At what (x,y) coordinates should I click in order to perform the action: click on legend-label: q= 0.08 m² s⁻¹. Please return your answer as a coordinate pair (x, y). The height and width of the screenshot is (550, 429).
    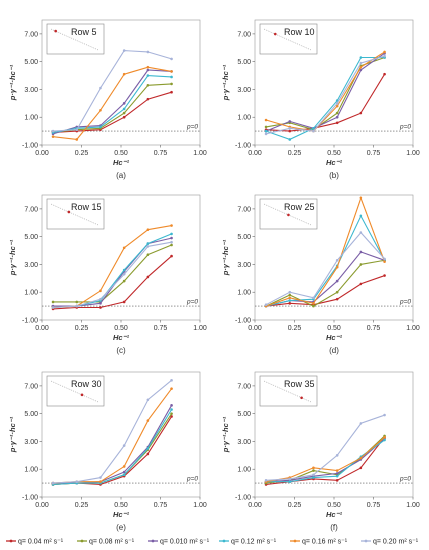
    Looking at the image, I should click on (112, 542).